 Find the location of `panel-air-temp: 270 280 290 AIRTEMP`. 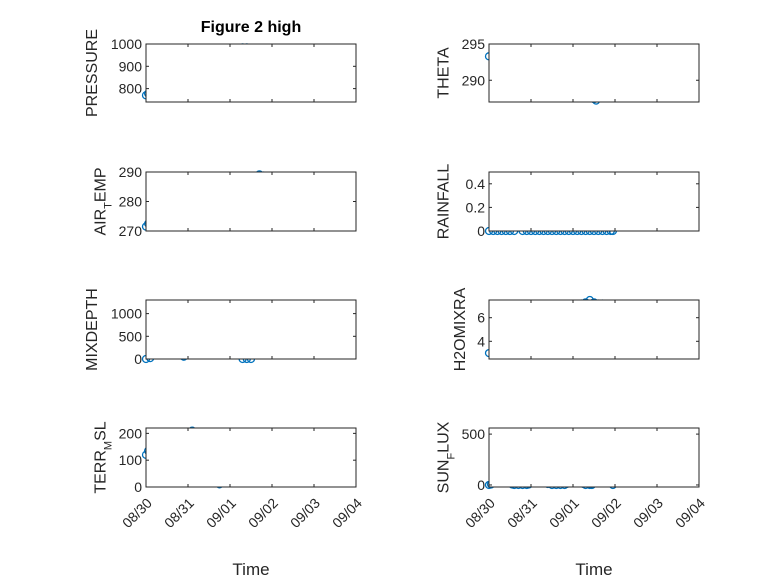

panel-air-temp: 270 280 290 AIRTEMP is located at coordinates (224, 201).